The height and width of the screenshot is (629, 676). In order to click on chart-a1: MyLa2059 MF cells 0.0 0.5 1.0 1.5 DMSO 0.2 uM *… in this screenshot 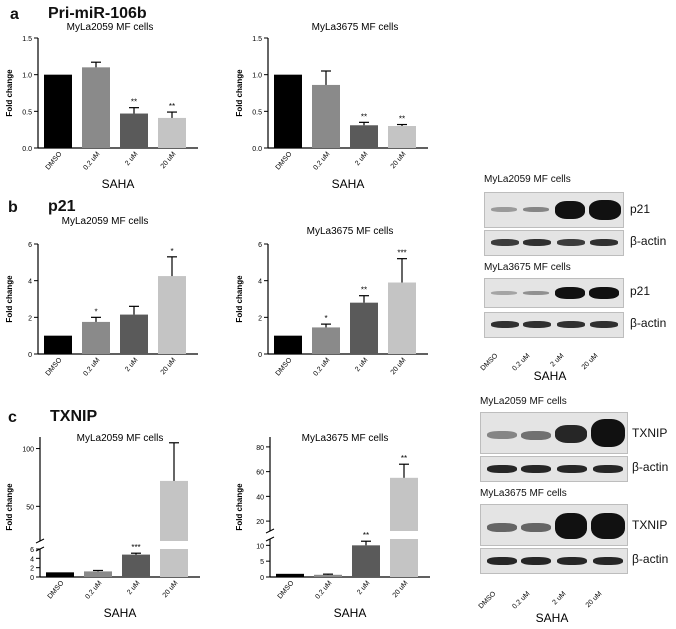, I will do `click(101, 106)`.